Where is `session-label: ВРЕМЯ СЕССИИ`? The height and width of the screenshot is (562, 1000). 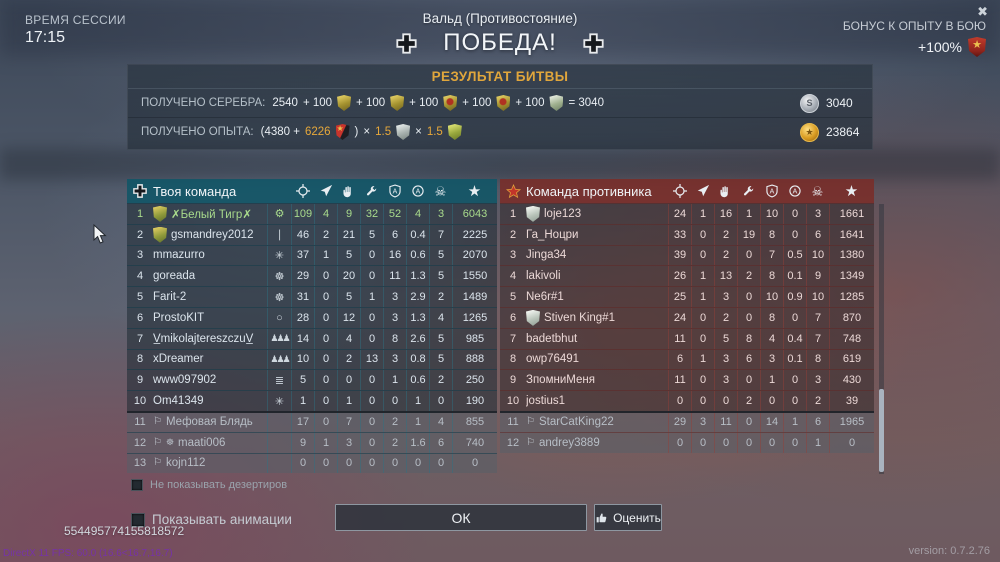 session-label: ВРЕМЯ СЕССИИ is located at coordinates (75, 20).